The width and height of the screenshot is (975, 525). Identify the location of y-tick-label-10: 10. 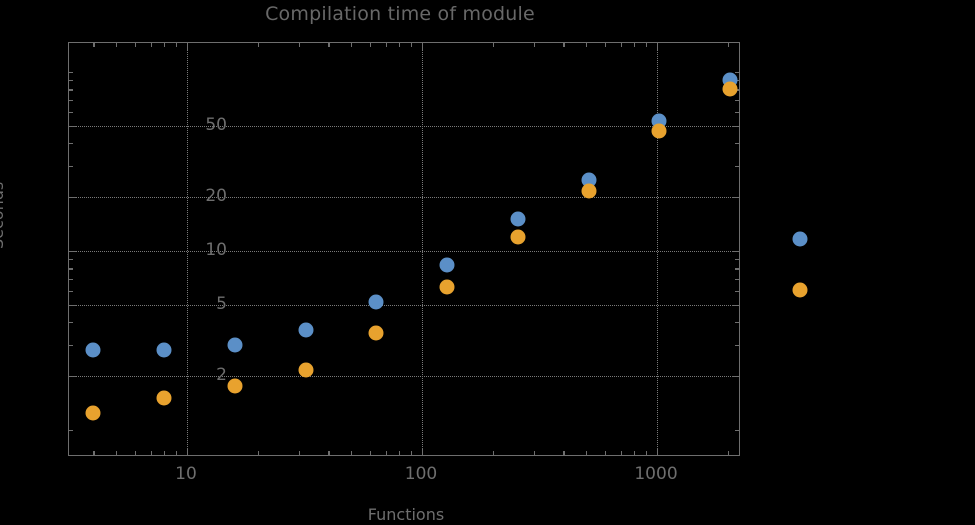
(216, 250).